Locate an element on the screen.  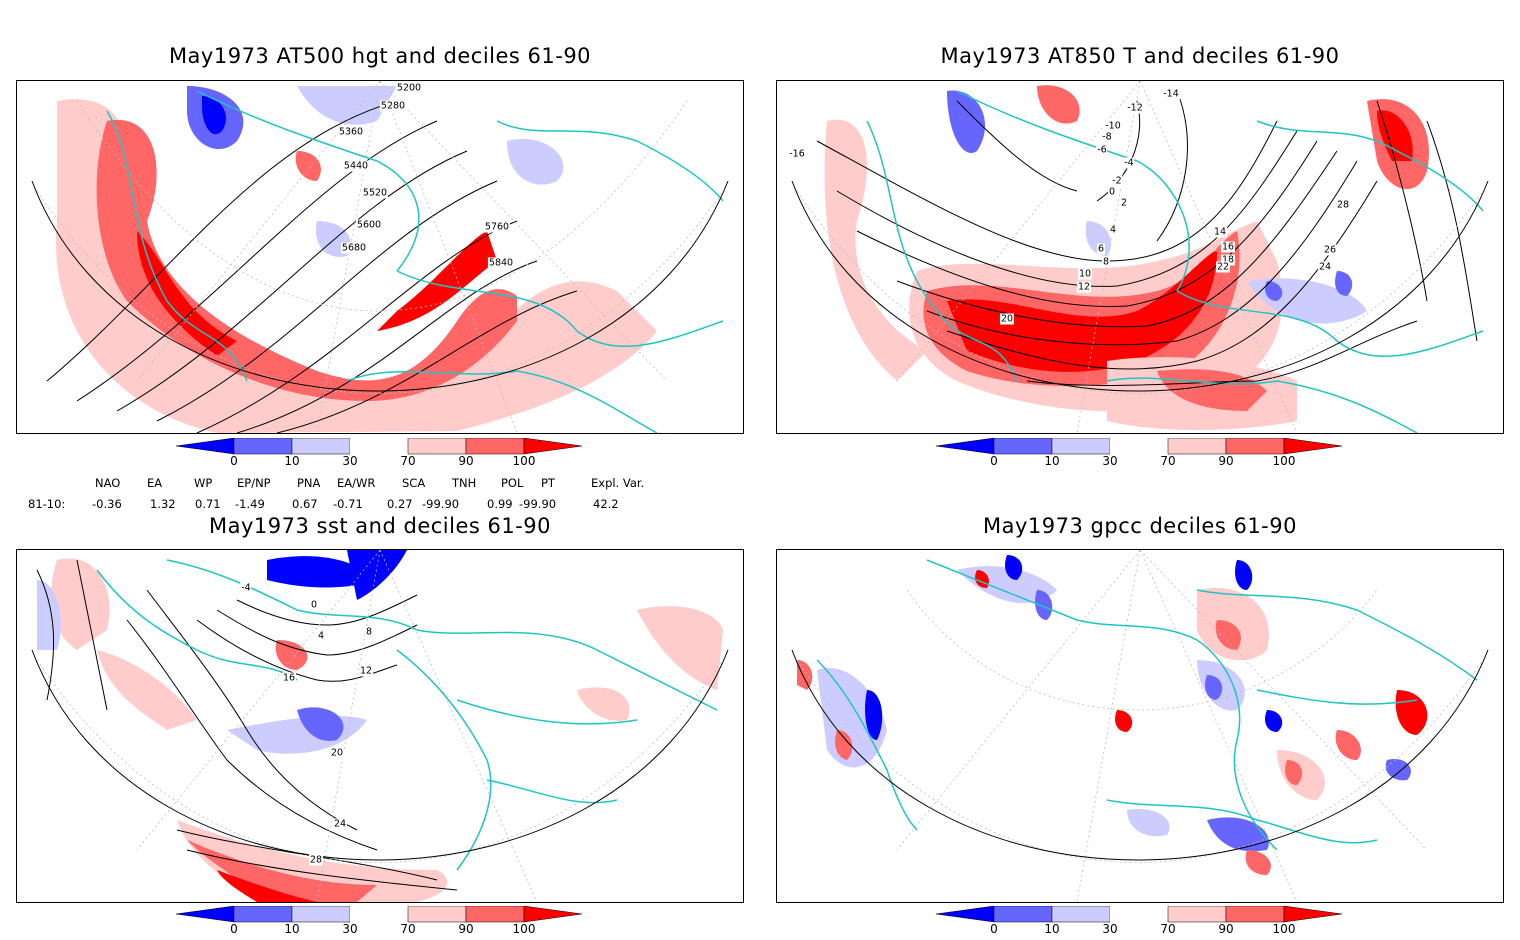
index-header: EP/NP is located at coordinates (254, 483).